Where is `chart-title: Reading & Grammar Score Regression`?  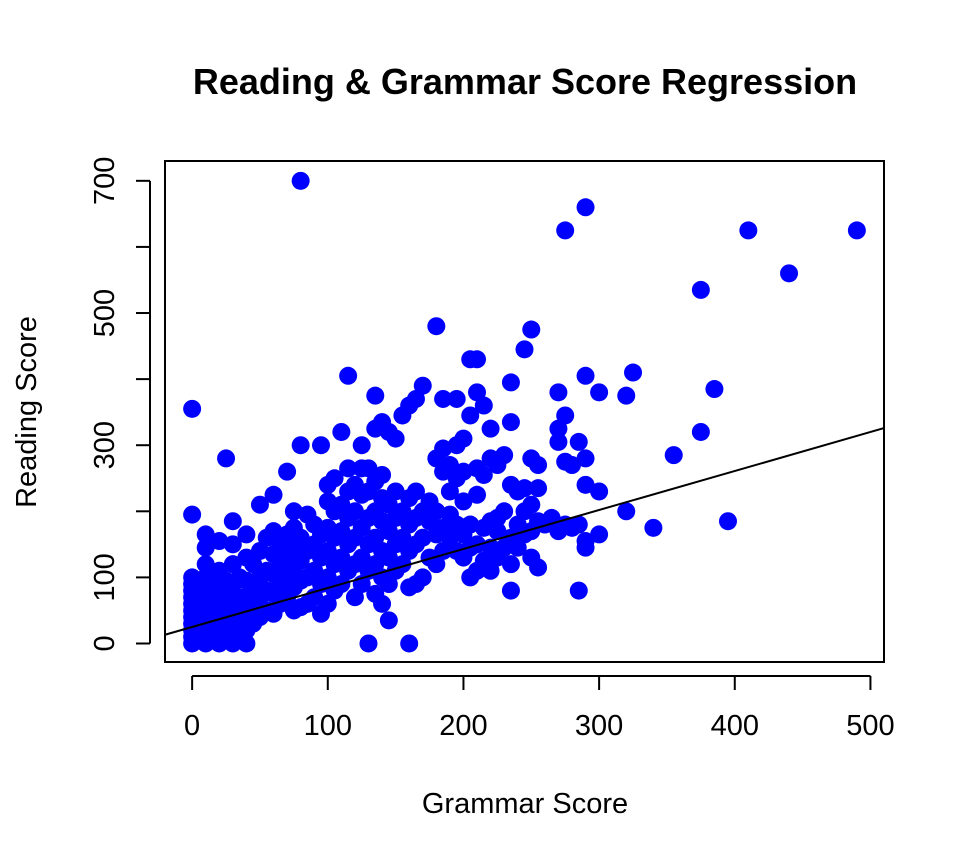
chart-title: Reading & Grammar Score Regression is located at coordinates (525, 81).